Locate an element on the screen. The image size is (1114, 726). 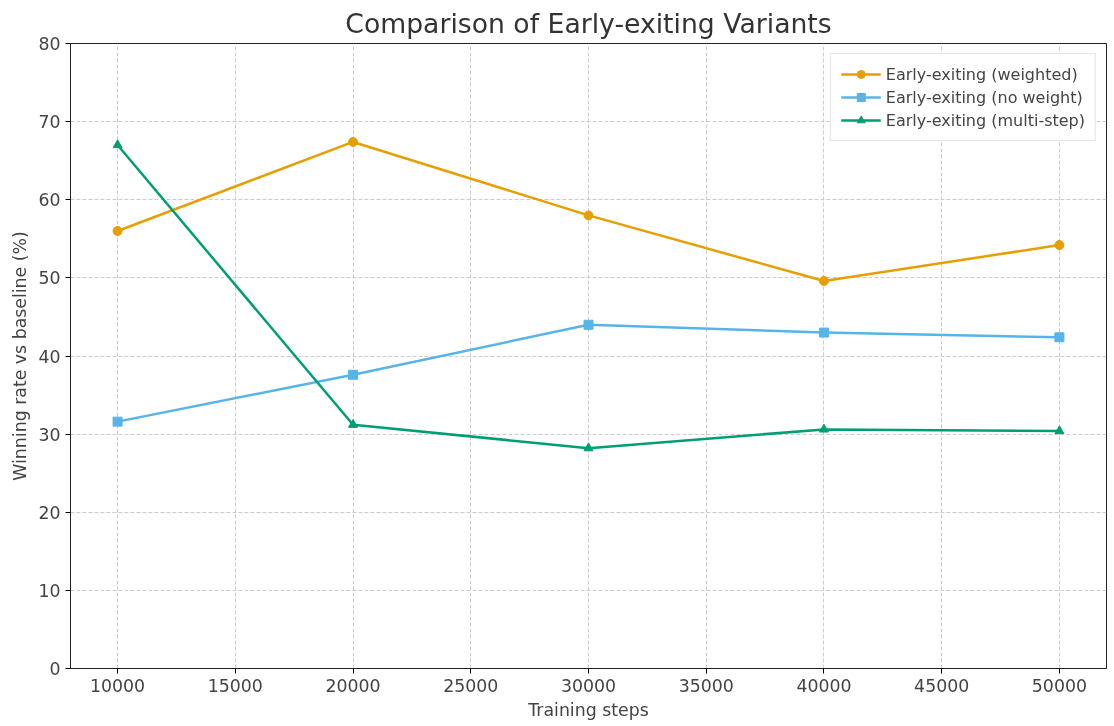
y-tick-label: 0 is located at coordinates (55, 669).